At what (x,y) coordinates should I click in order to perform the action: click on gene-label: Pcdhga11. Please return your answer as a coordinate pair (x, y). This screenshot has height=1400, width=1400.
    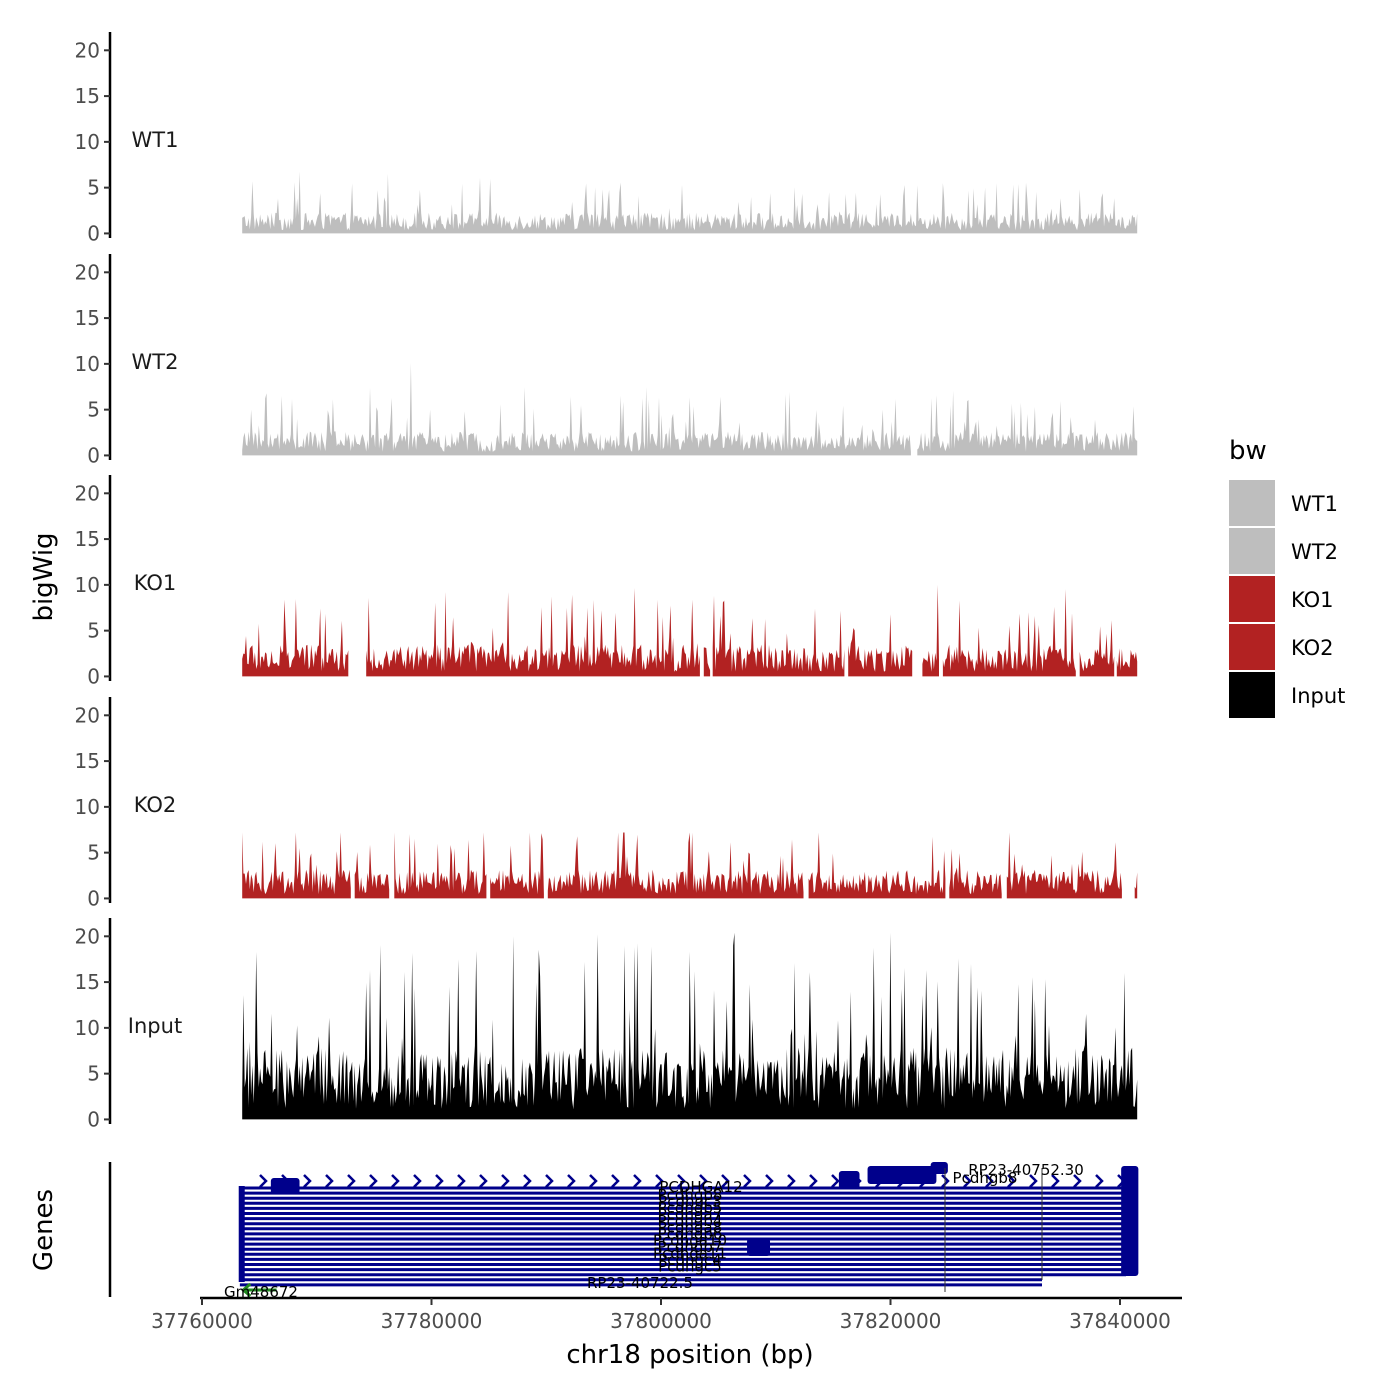
    Looking at the image, I should click on (690, 1254).